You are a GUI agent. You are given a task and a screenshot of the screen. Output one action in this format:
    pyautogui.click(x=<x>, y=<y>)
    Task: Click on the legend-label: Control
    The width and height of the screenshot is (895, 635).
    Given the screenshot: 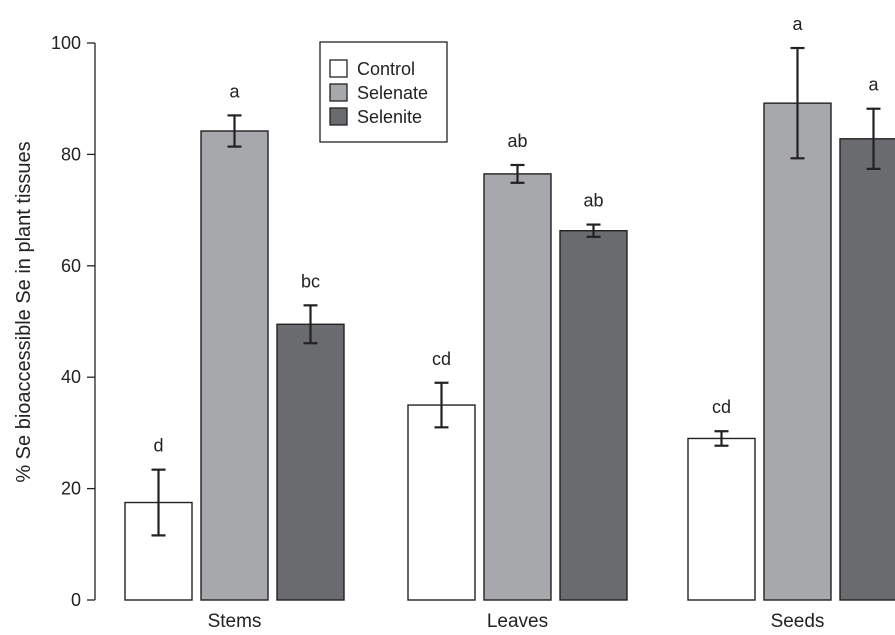 What is the action you would take?
    pyautogui.click(x=386, y=69)
    